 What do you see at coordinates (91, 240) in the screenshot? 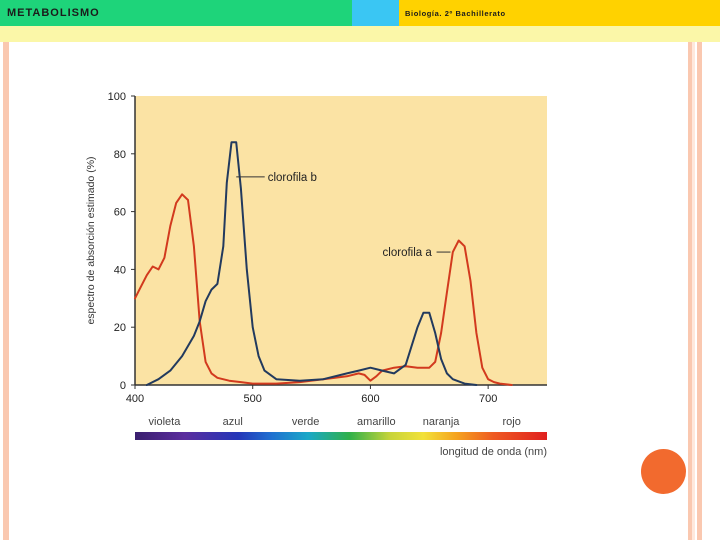
I see `y-axis-label: espectro de absorción estimado (%)` at bounding box center [91, 240].